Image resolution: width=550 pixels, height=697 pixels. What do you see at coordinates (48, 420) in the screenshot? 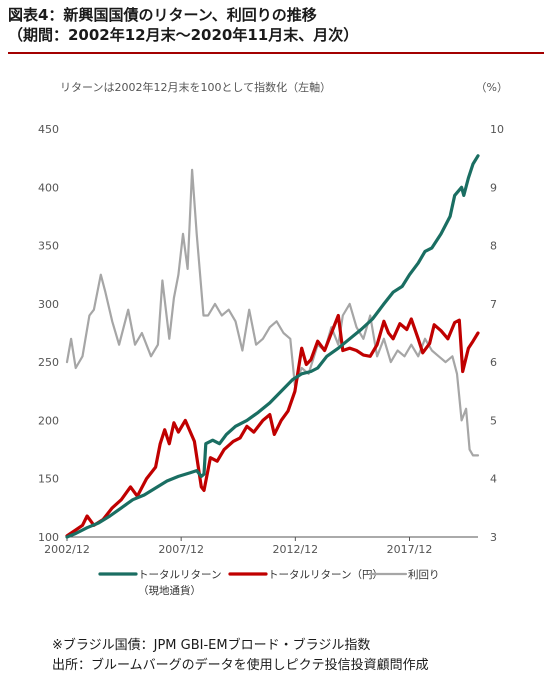
I see `y-left-tick-label: 200` at bounding box center [48, 420].